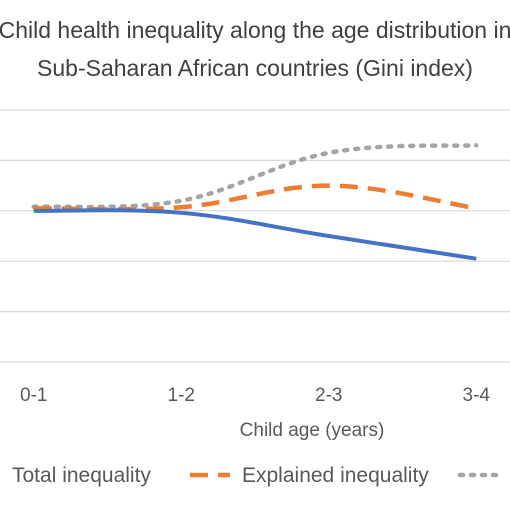  What do you see at coordinates (328, 395) in the screenshot?
I see `x-tick-label: 2-3` at bounding box center [328, 395].